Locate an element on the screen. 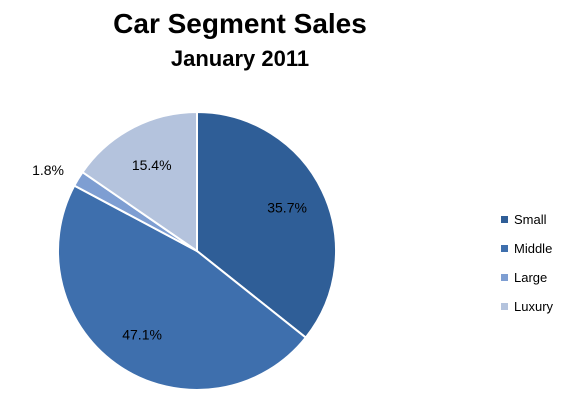 This screenshot has width=570, height=413. legend-item-small: Small is located at coordinates (534, 219).